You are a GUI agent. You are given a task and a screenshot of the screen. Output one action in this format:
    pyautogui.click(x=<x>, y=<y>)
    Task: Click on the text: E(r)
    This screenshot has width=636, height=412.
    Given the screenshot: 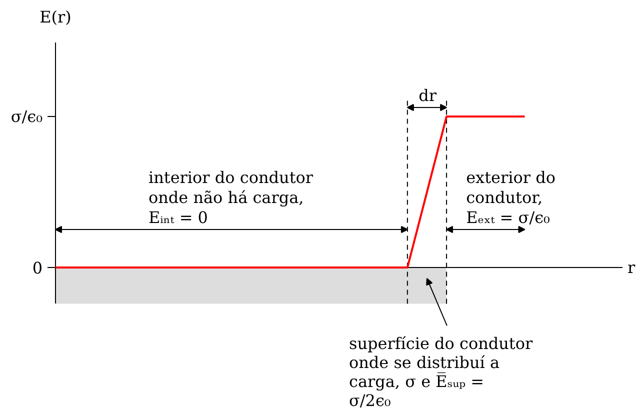 What is the action you would take?
    pyautogui.click(x=56, y=17)
    